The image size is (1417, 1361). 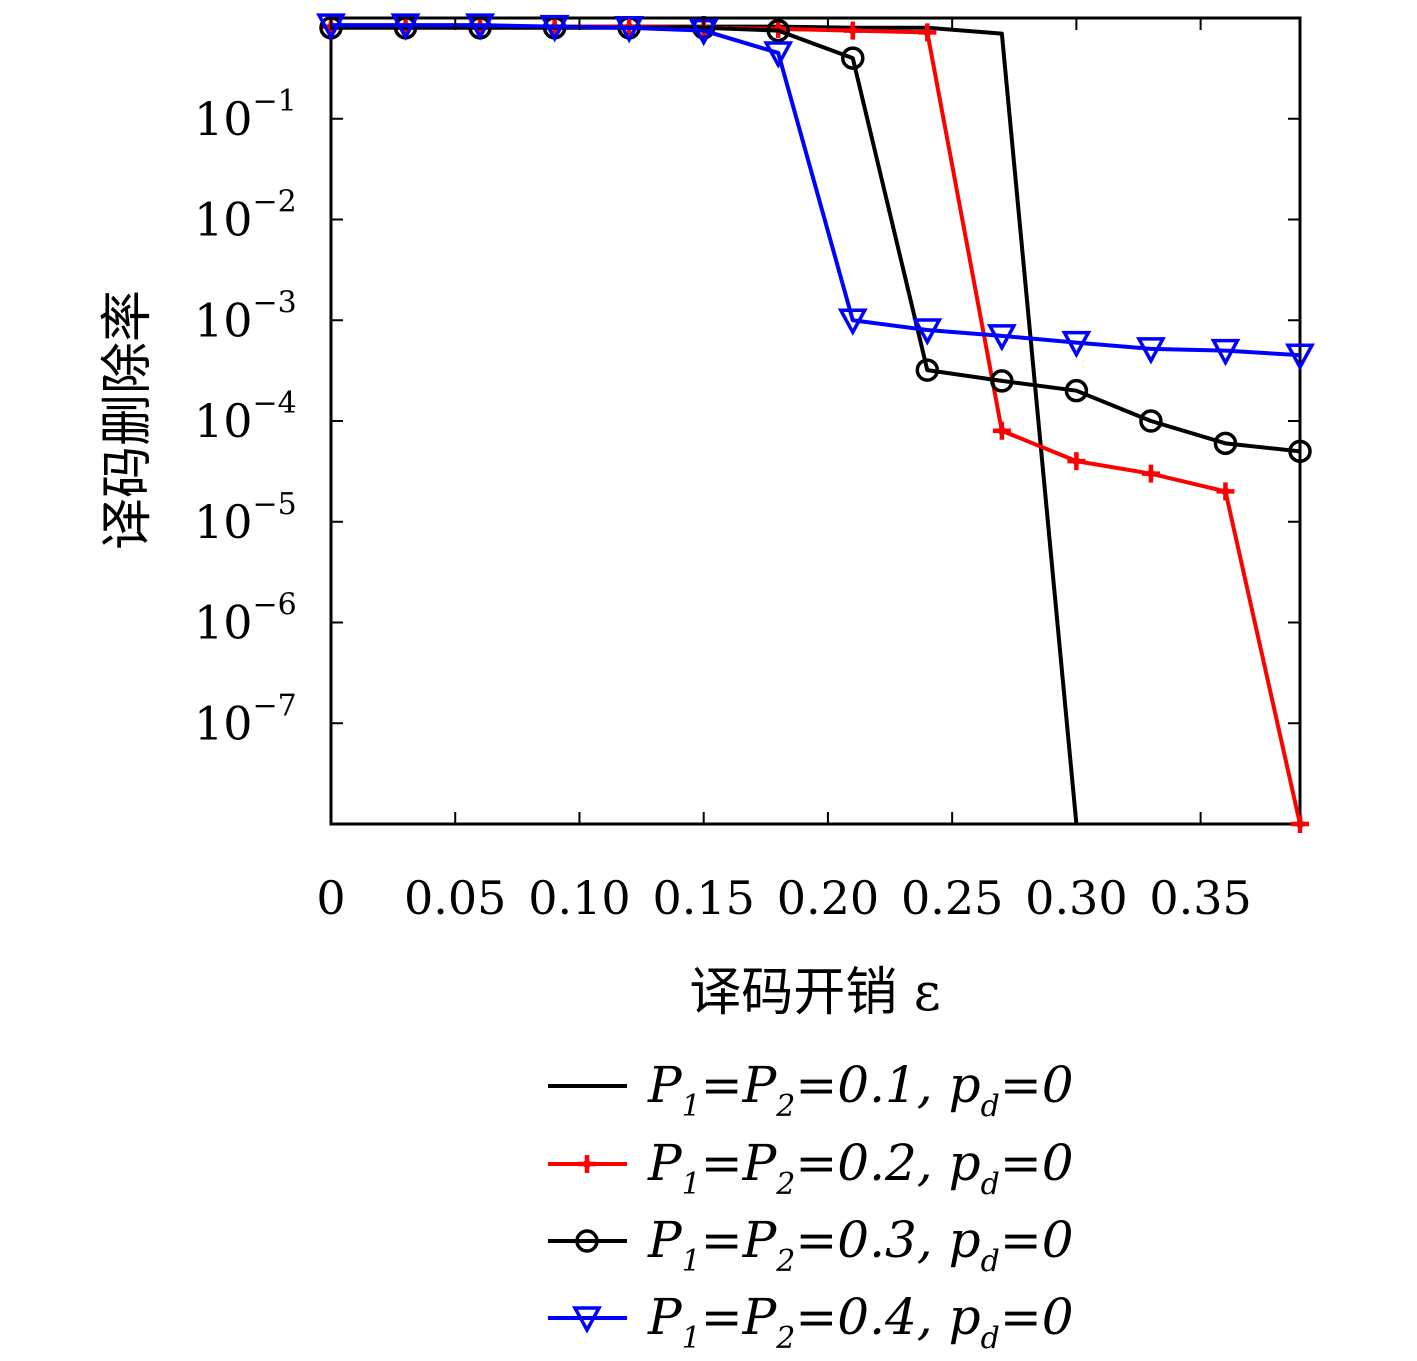 I want to click on legend-label: P1=P2=0.3, pd=0, so click(x=860, y=1245).